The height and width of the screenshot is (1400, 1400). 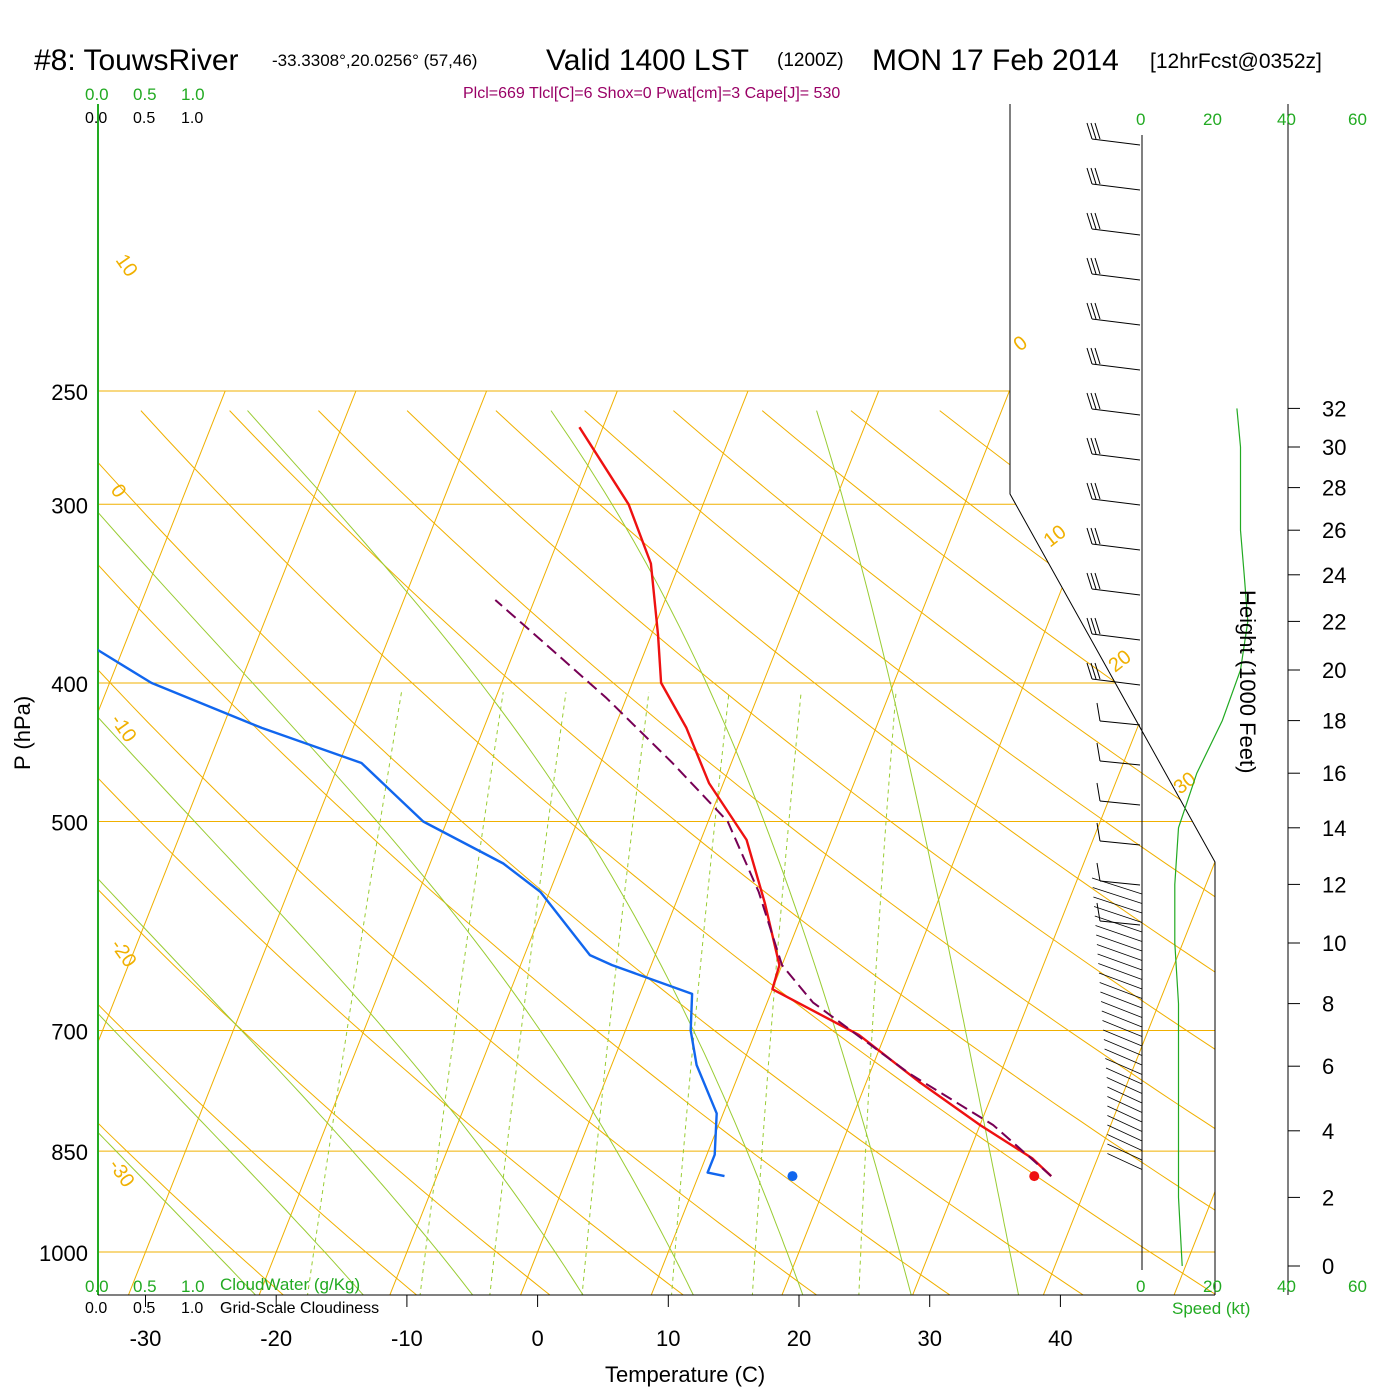 What do you see at coordinates (1328, 1197) in the screenshot?
I see `height-tick-label: 2` at bounding box center [1328, 1197].